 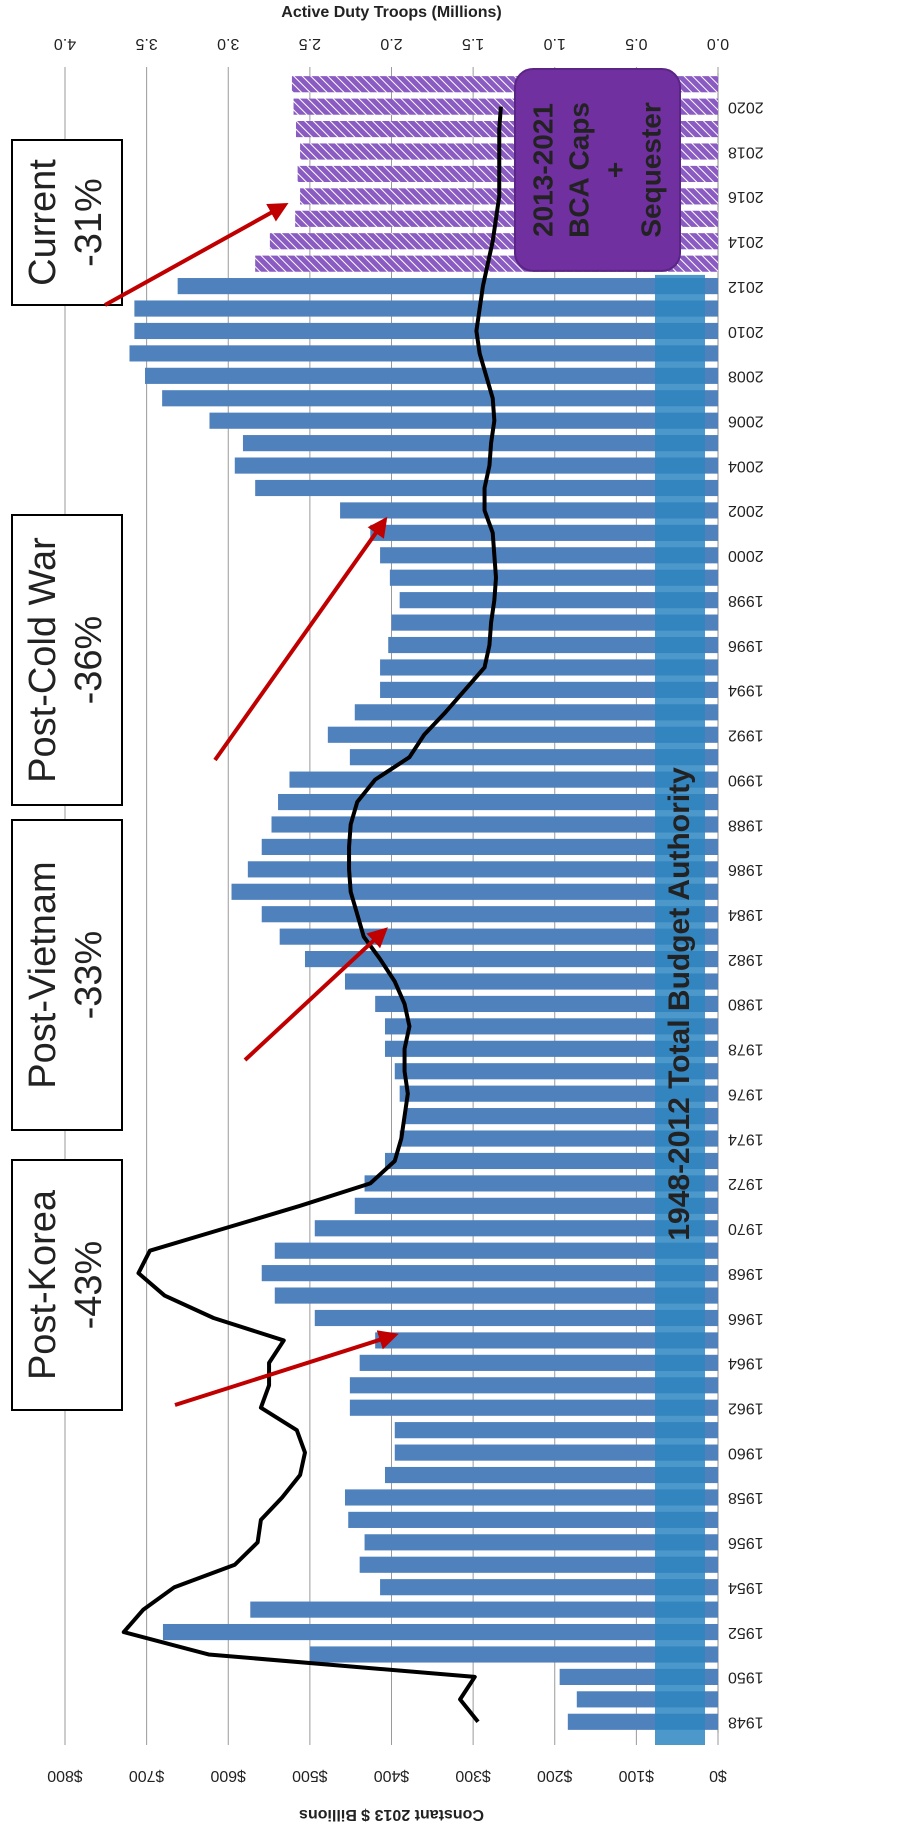 I want to click on y2-tick-label: 1.5, so click(x=473, y=43).